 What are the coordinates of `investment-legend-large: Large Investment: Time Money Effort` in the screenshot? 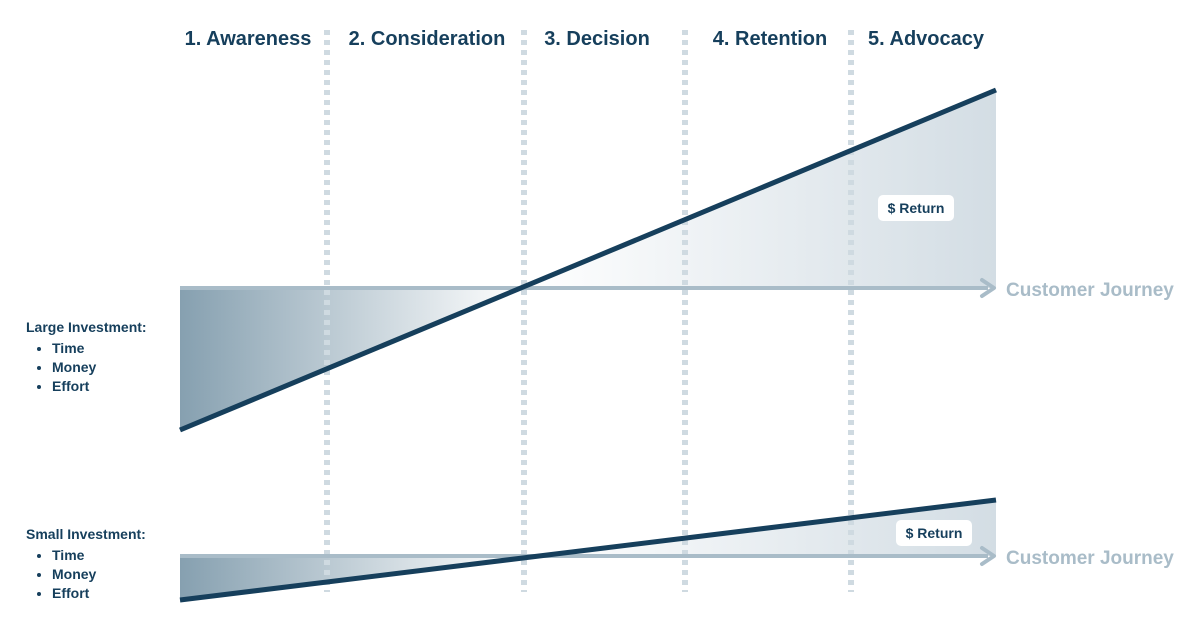 It's located at (86, 357).